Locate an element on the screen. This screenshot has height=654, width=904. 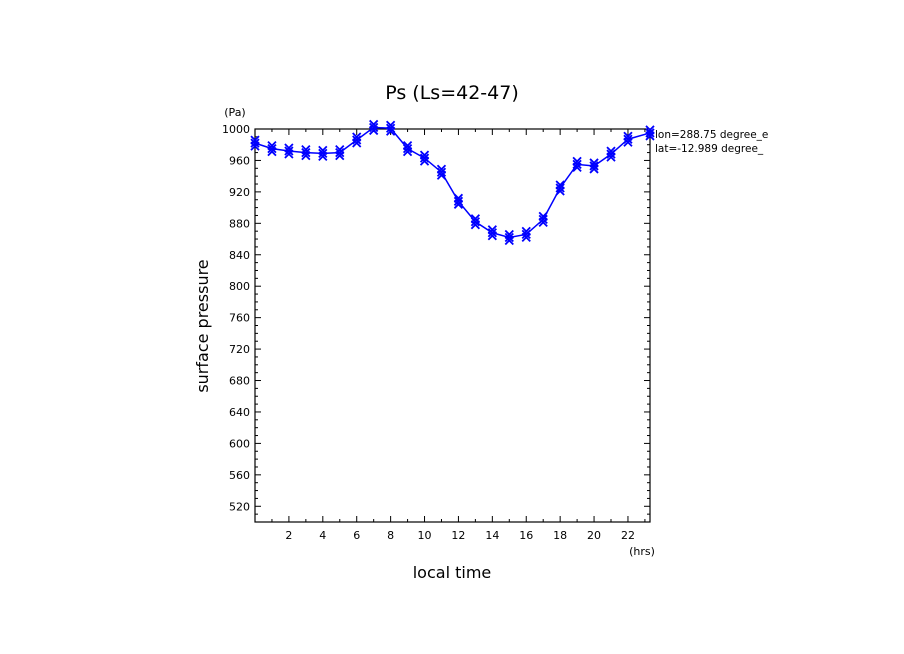
y-tick-label: 960 is located at coordinates (239, 160).